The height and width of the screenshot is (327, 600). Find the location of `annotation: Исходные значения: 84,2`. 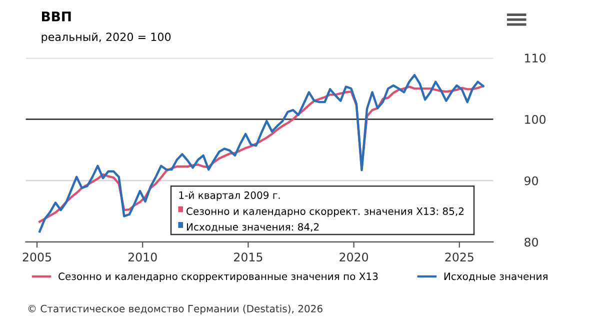

annotation: Исходные значения: 84,2 is located at coordinates (252, 227).